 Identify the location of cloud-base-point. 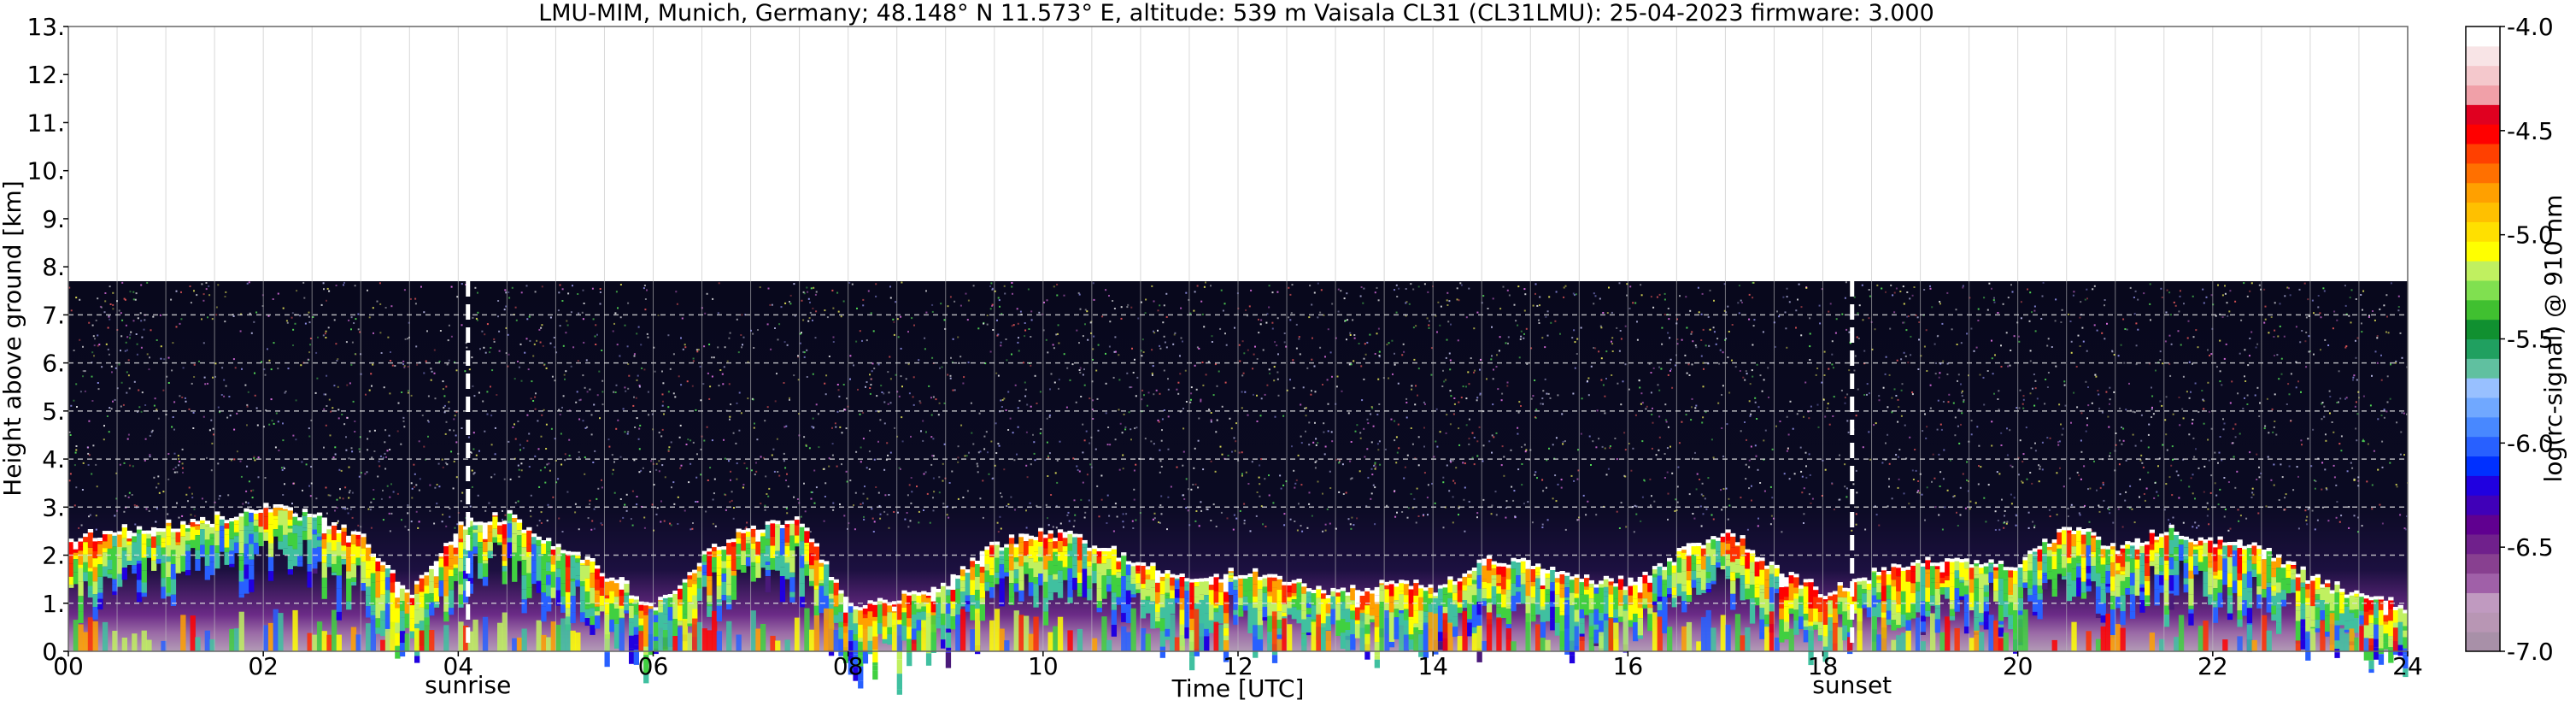
(183, 523).